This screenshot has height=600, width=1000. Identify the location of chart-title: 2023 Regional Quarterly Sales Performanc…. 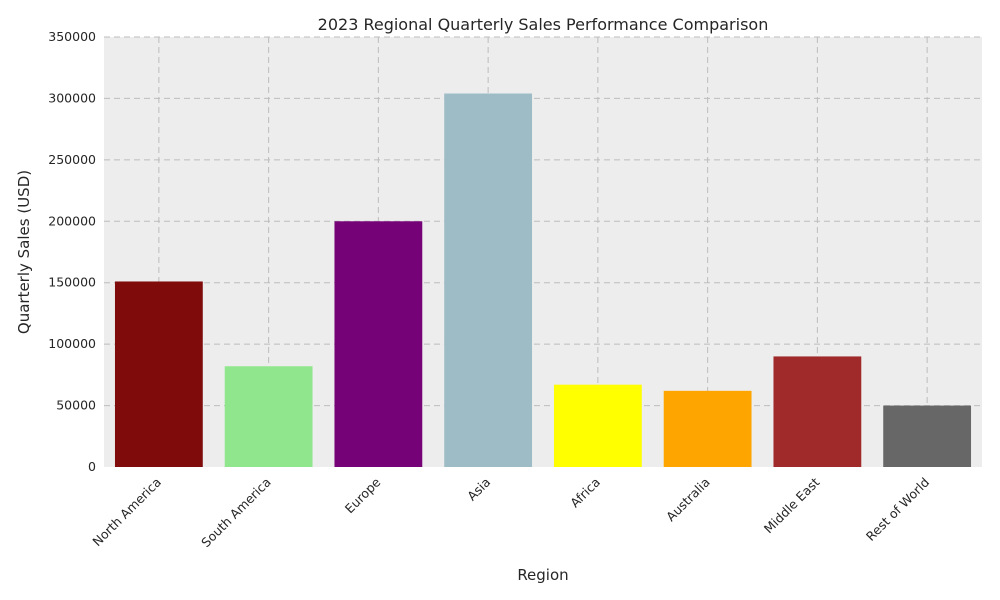
(543, 24).